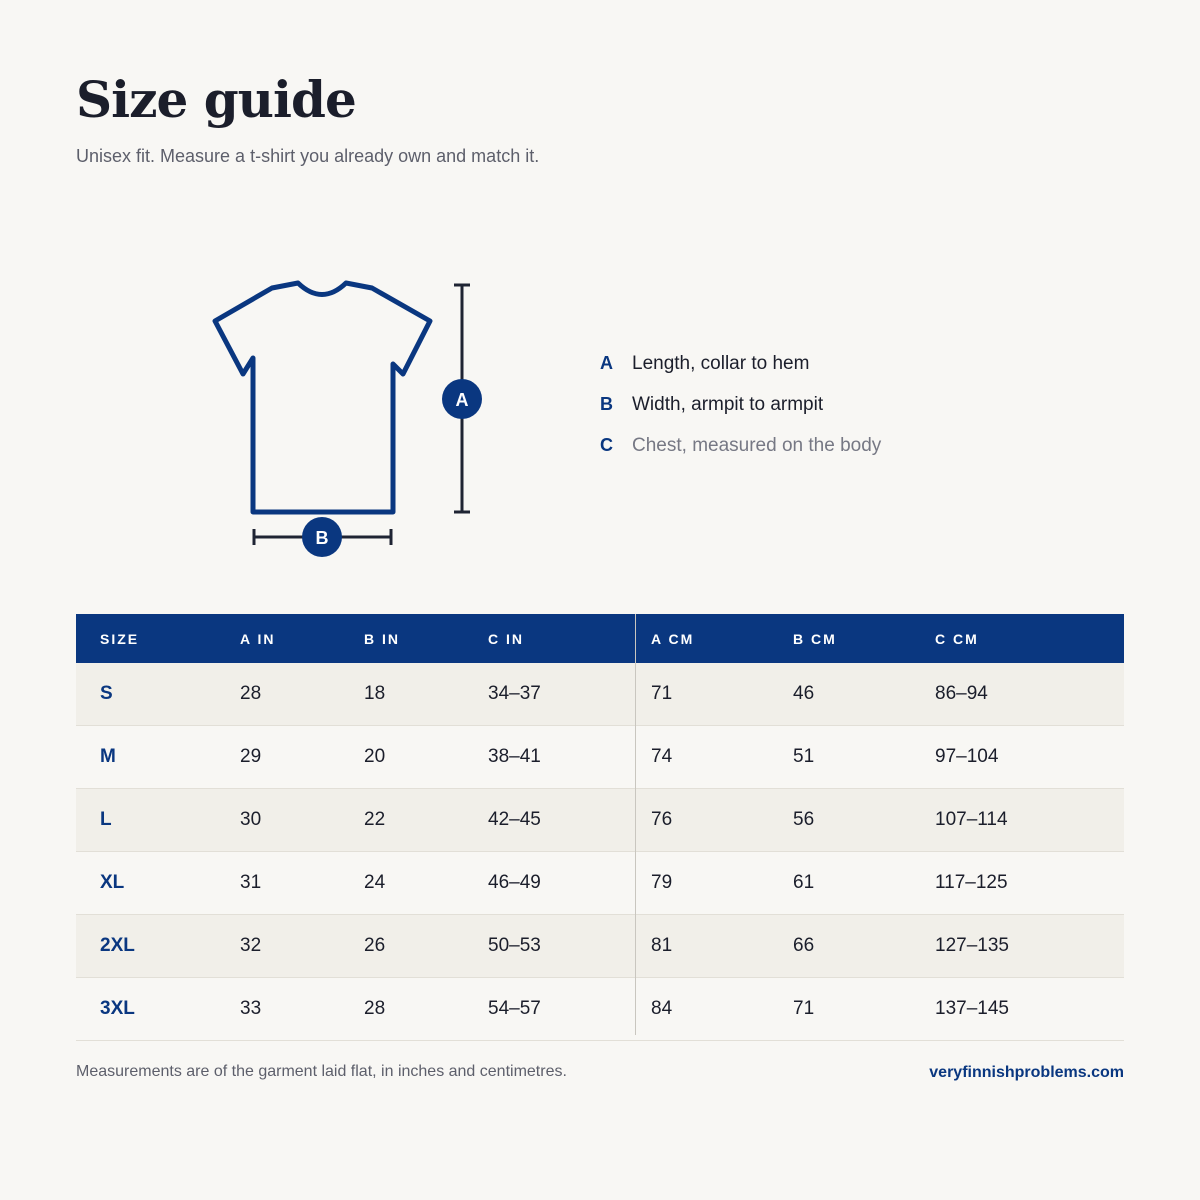  I want to click on legend-letter: A, so click(606, 363).